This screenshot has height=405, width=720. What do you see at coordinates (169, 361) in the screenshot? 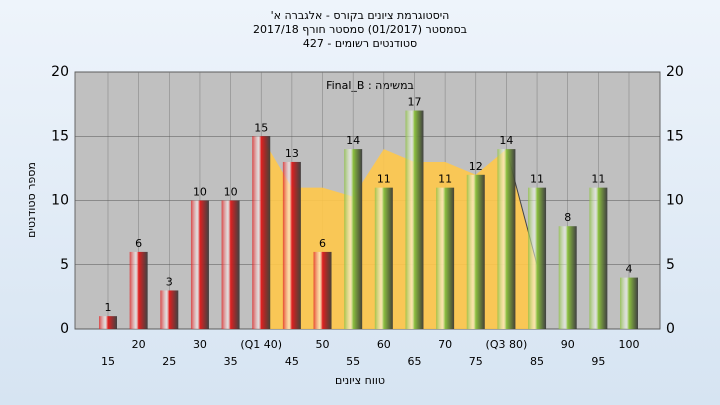
I see `x-tick-label: 25` at bounding box center [169, 361].